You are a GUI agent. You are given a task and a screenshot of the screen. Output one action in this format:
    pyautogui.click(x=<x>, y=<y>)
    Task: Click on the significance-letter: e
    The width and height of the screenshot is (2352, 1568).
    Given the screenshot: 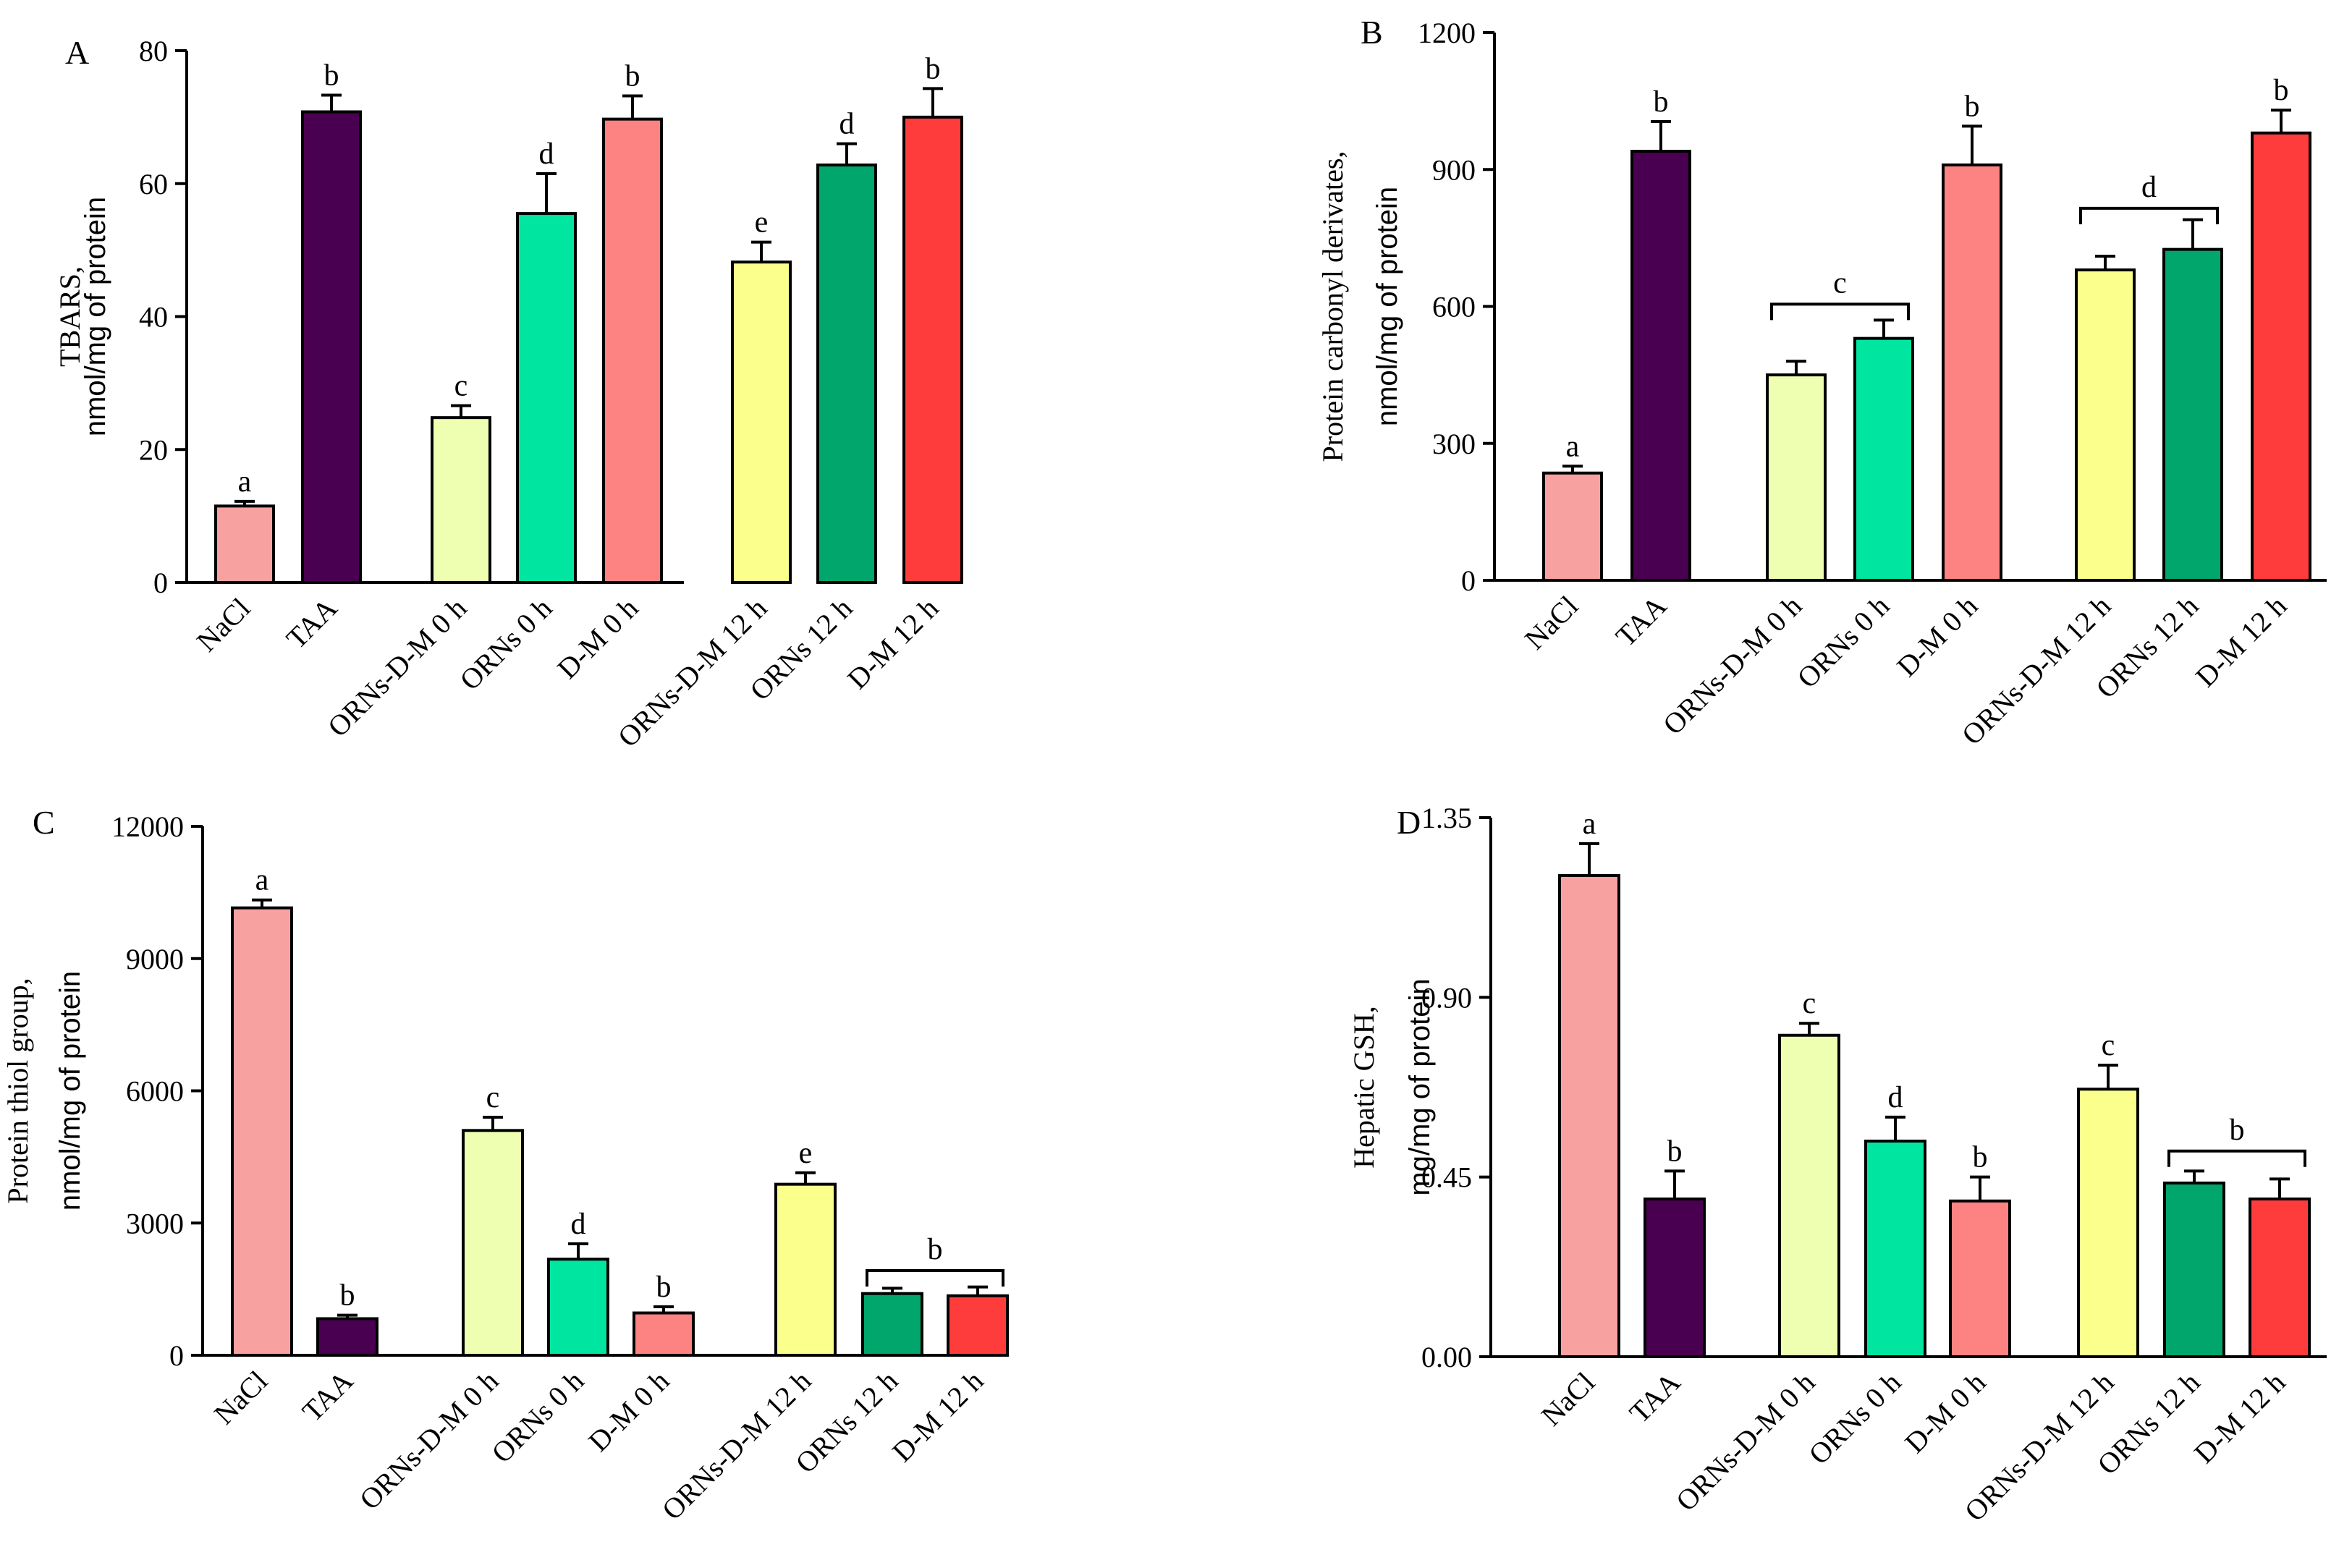 What is the action you would take?
    pyautogui.click(x=806, y=1153)
    